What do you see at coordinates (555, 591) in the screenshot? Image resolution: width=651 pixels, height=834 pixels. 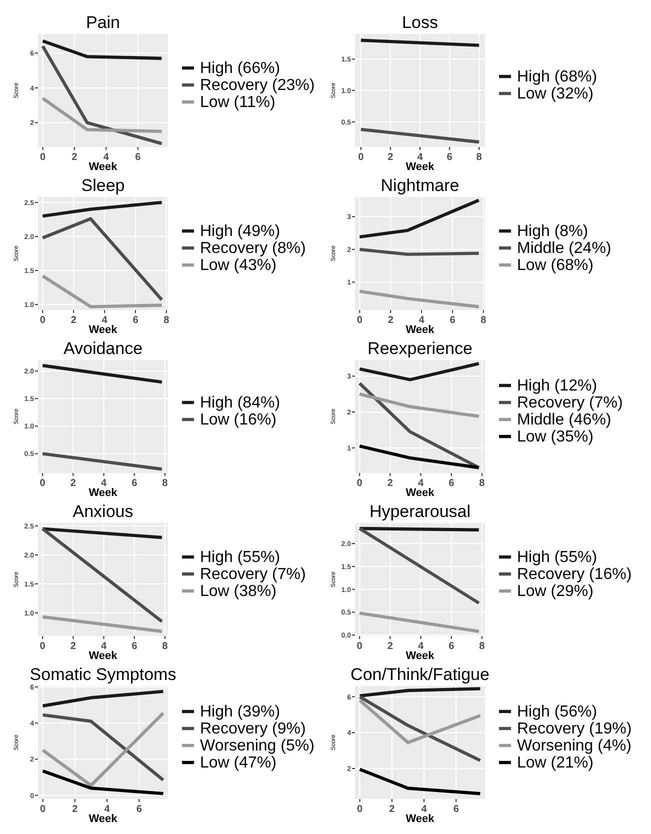 I see `legend-label: Low (29%)` at bounding box center [555, 591].